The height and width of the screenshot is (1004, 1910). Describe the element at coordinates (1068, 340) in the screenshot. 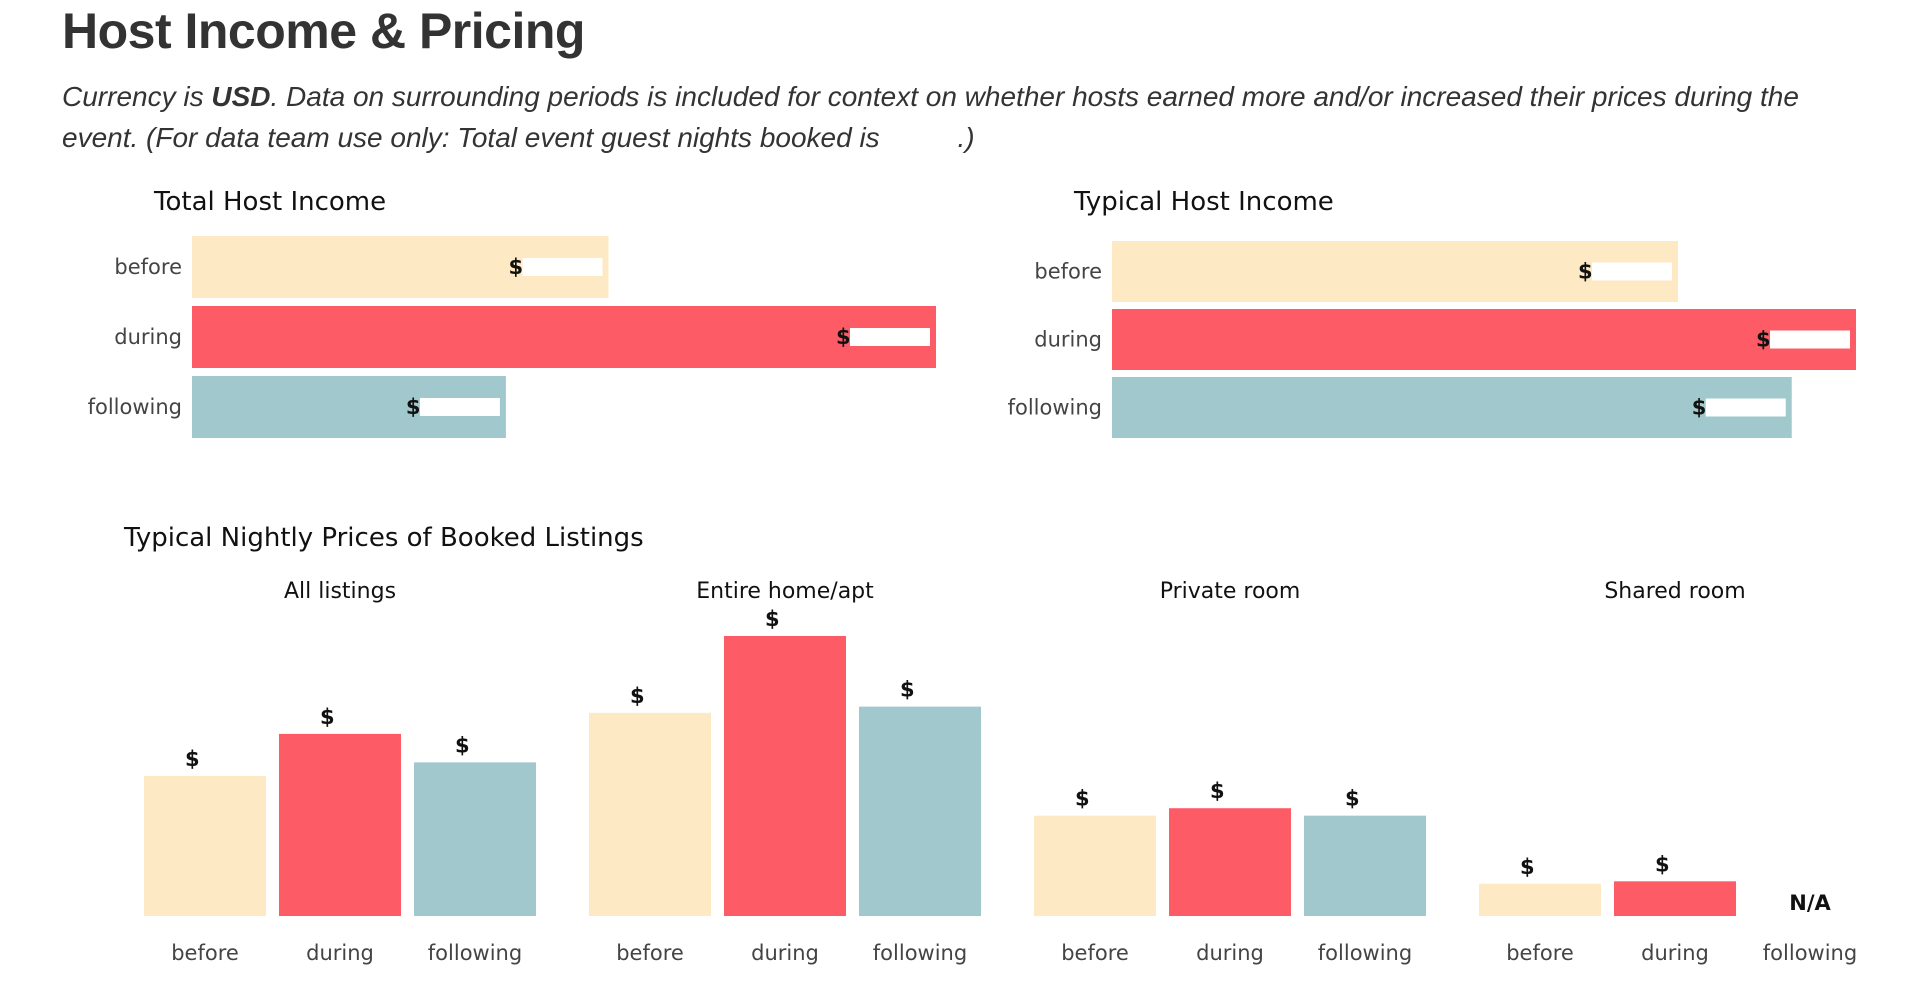

I see `typical-host-income-label-during: during` at that location.